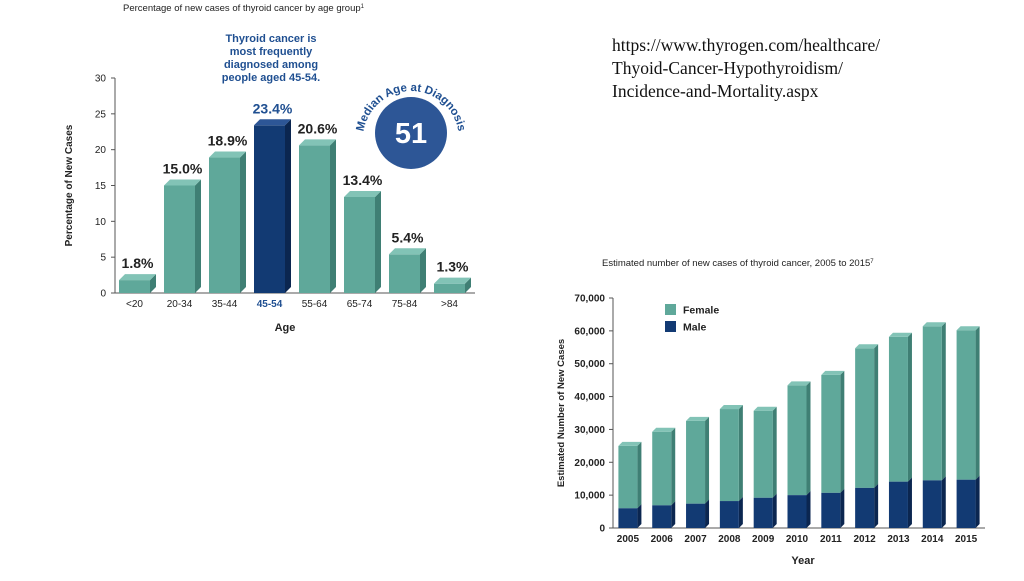 Image resolution: width=1024 pixels, height=581 pixels. What do you see at coordinates (453, 267) in the screenshot?
I see `bar-value-label: 1.3%` at bounding box center [453, 267].